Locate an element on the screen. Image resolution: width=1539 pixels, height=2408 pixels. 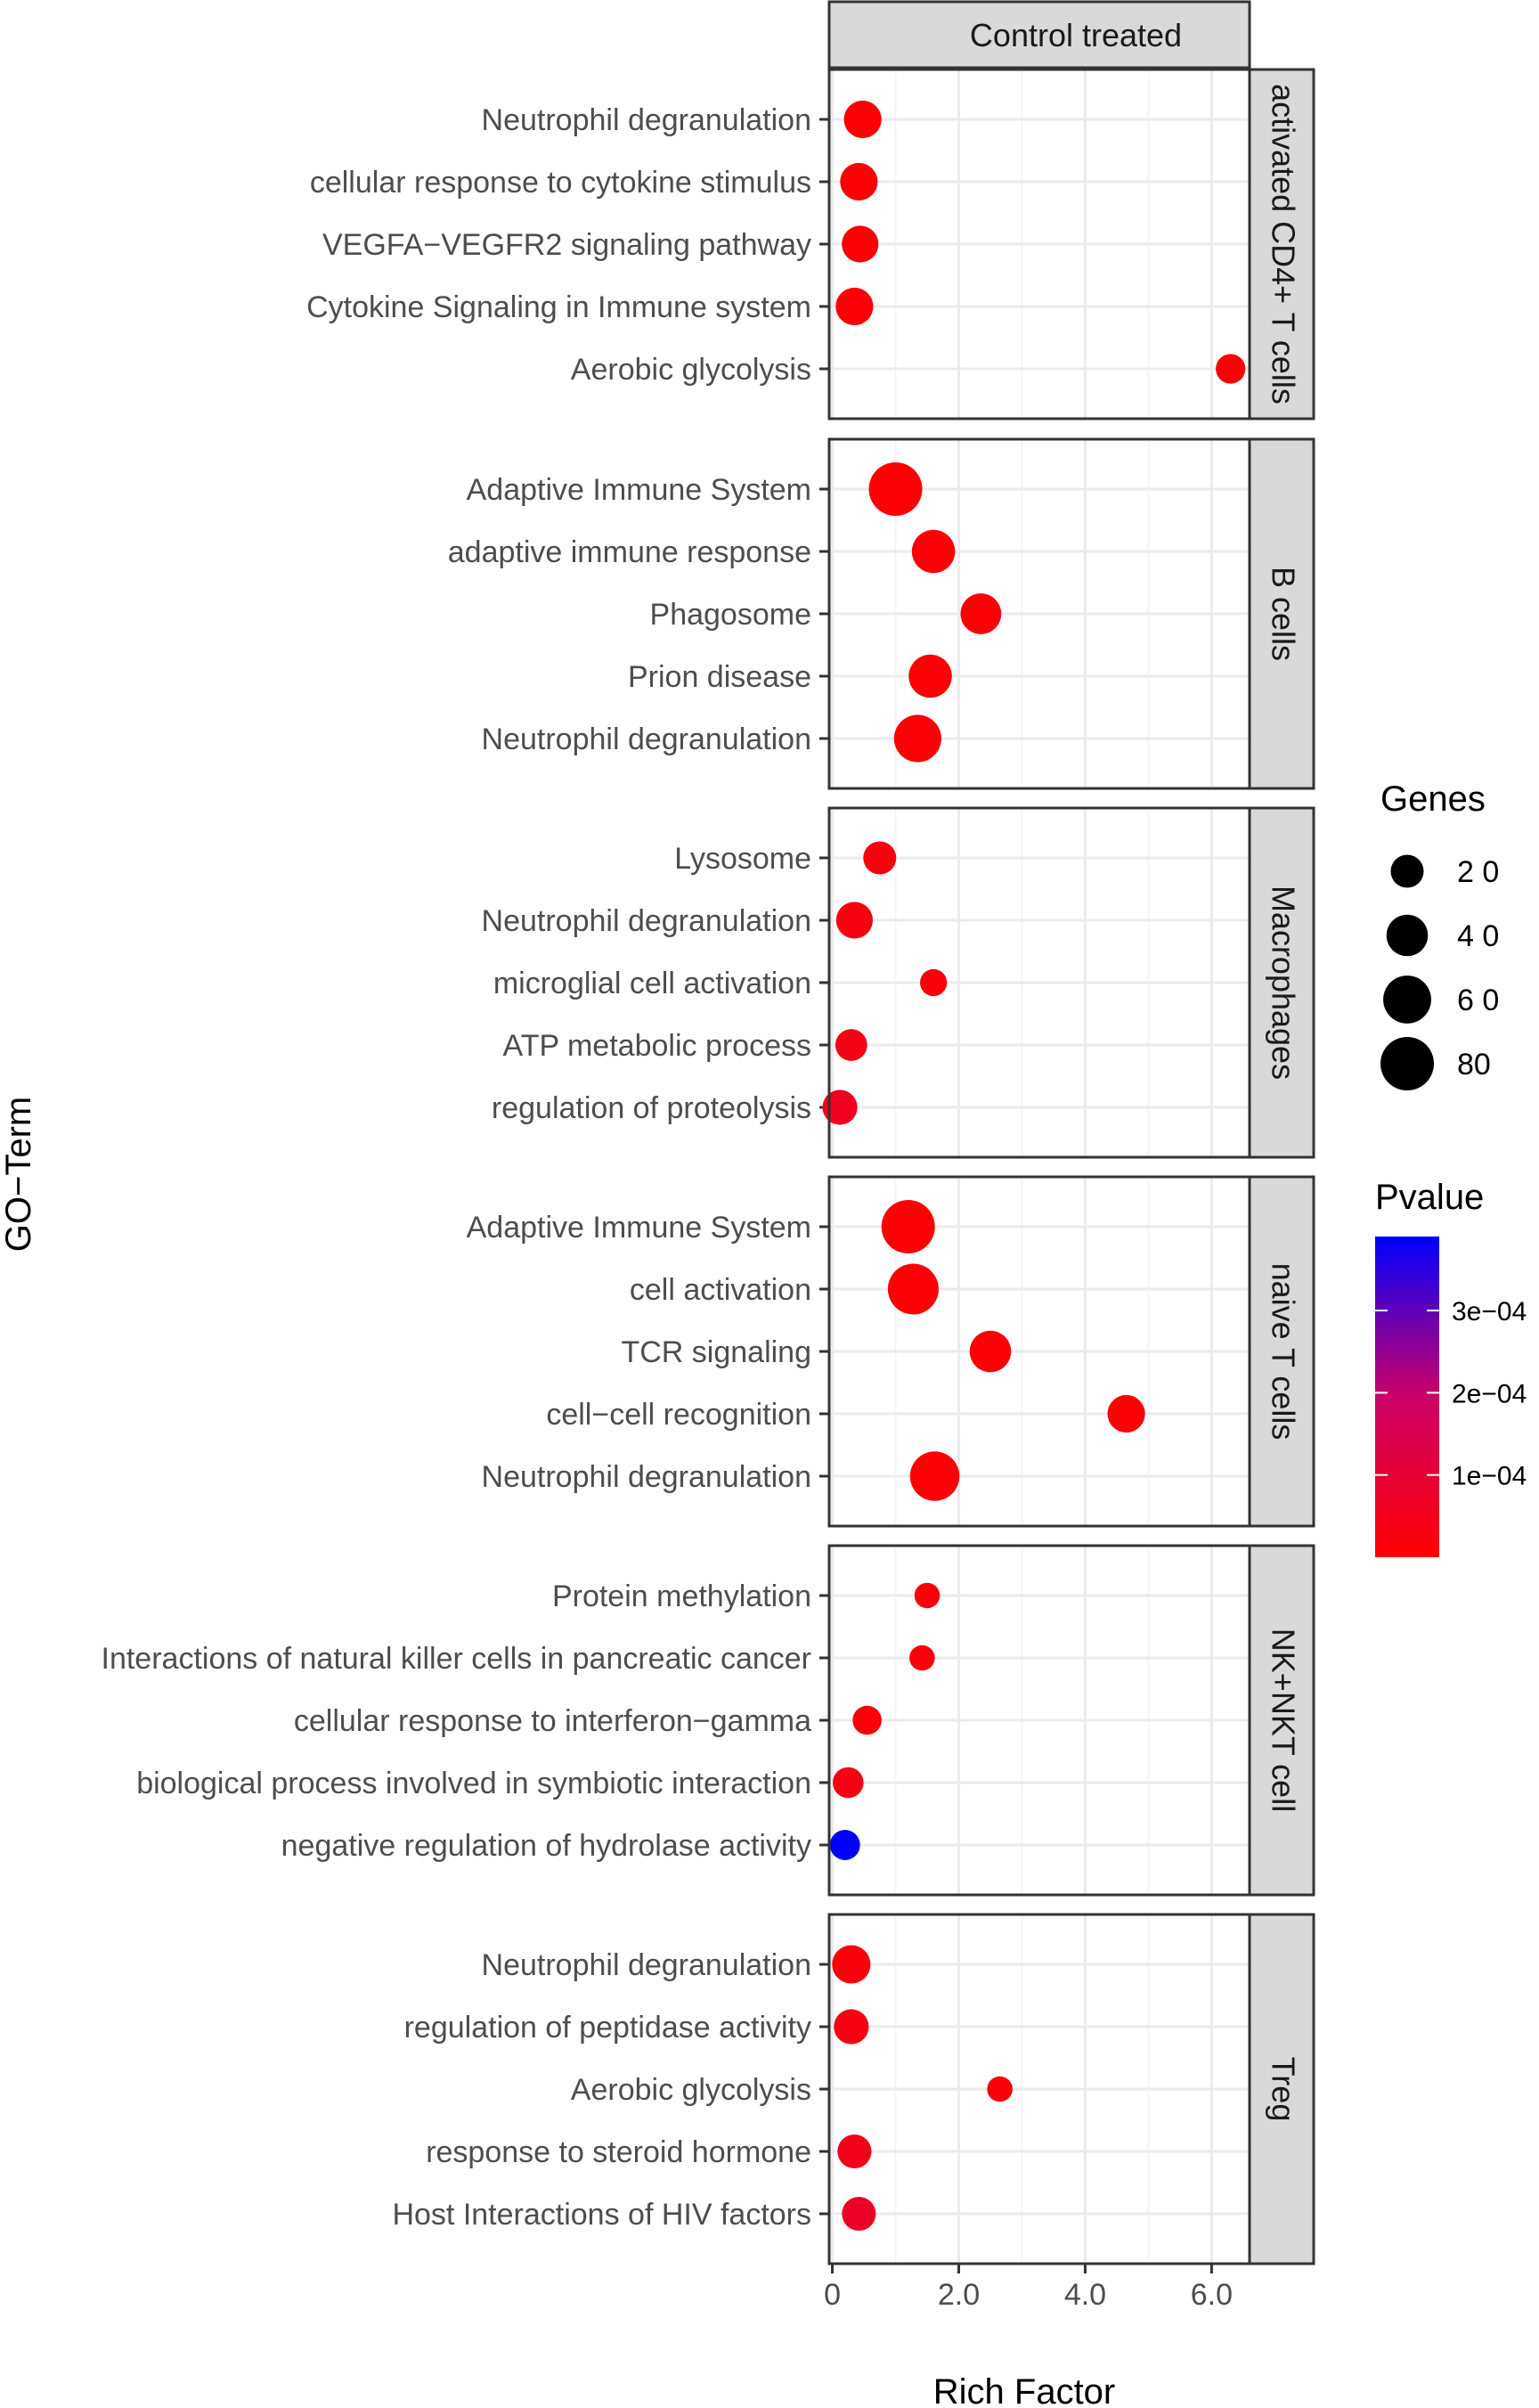
y-tick-label: regulation of proteolysis is located at coordinates (651, 1108).